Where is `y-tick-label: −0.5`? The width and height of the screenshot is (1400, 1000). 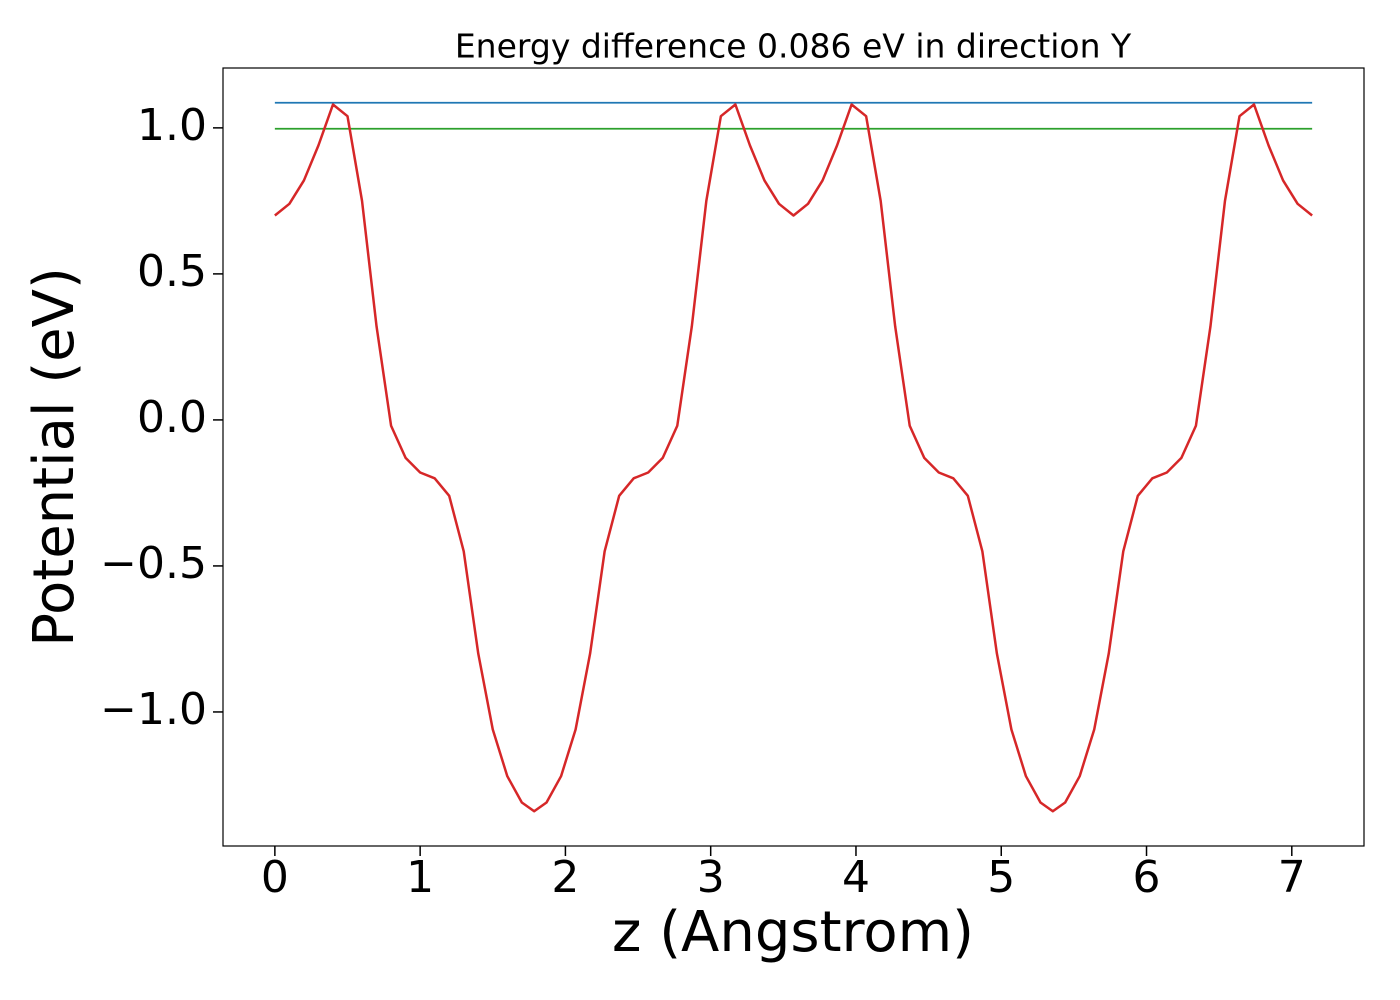
y-tick-label: −0.5 is located at coordinates (153, 563).